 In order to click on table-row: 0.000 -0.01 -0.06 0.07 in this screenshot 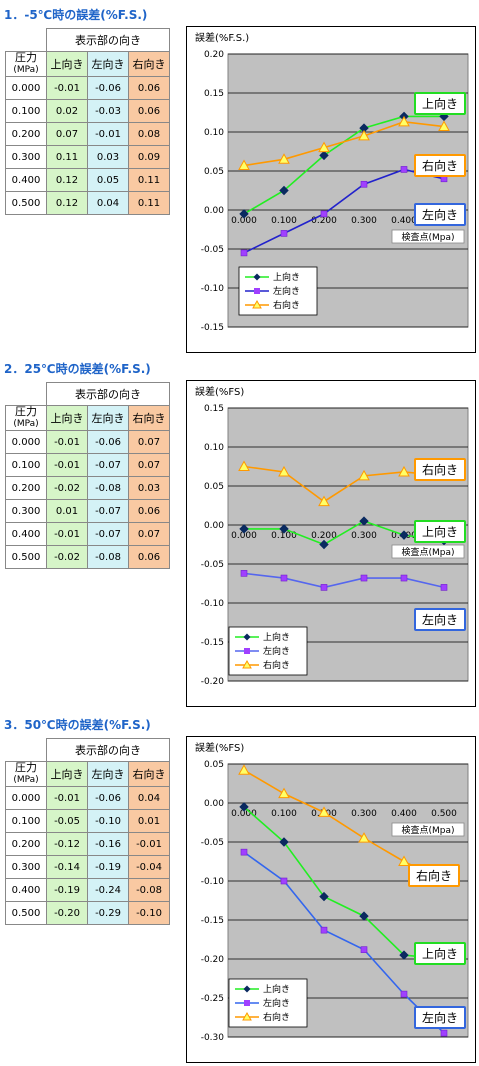, I will do `click(87, 442)`.